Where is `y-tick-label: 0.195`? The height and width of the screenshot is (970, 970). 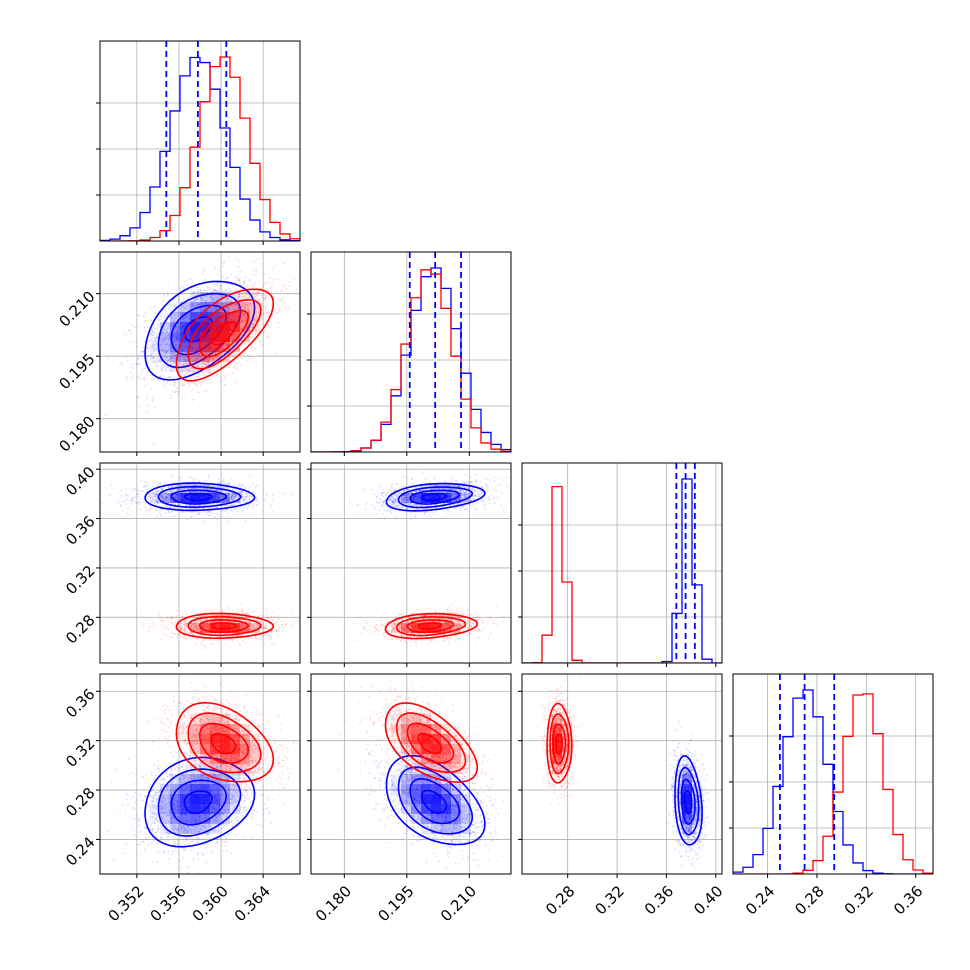 y-tick-label: 0.195 is located at coordinates (76, 371).